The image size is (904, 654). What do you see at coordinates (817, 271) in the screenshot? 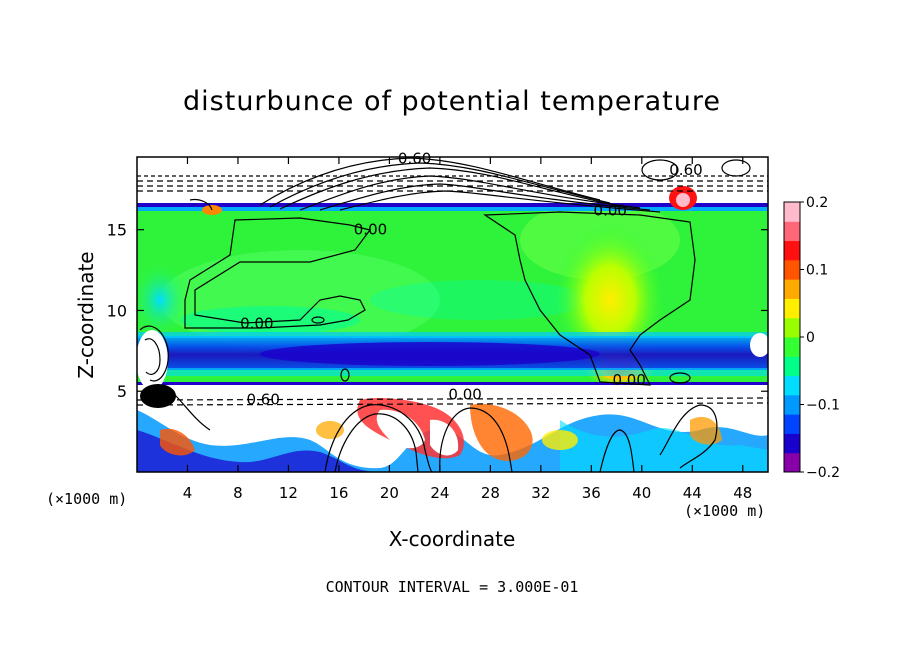
I see `colorbar-tick-label: 0.1` at bounding box center [817, 271].